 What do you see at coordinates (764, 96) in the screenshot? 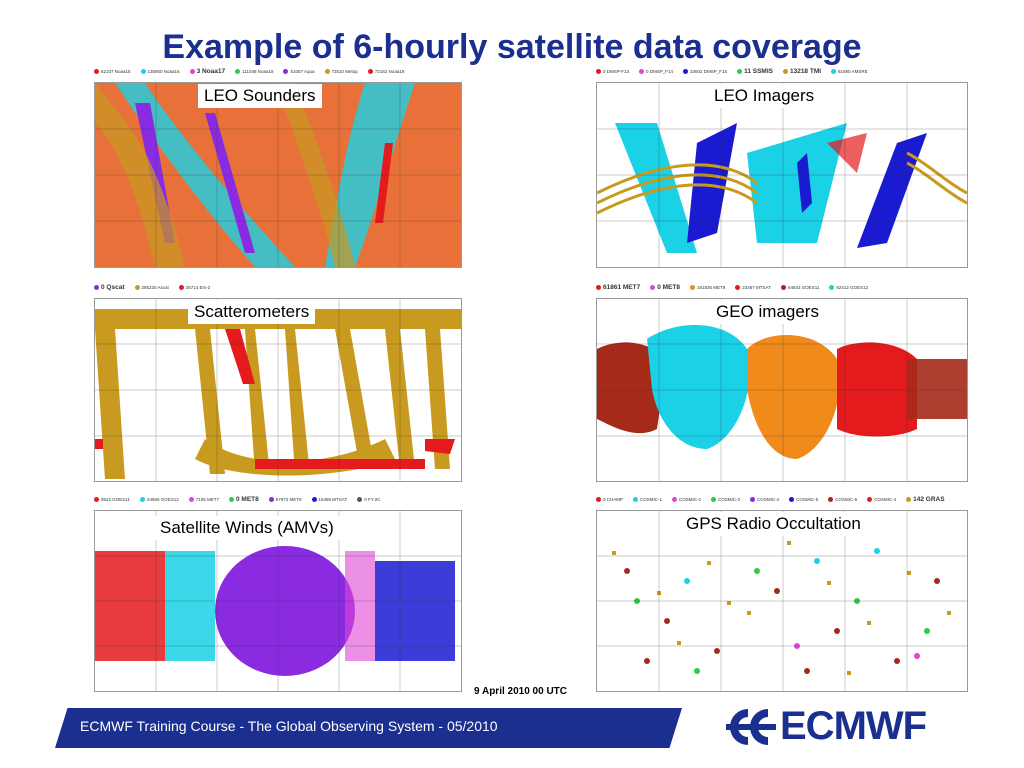
I see `panel-label: LEO Imagers` at bounding box center [764, 96].